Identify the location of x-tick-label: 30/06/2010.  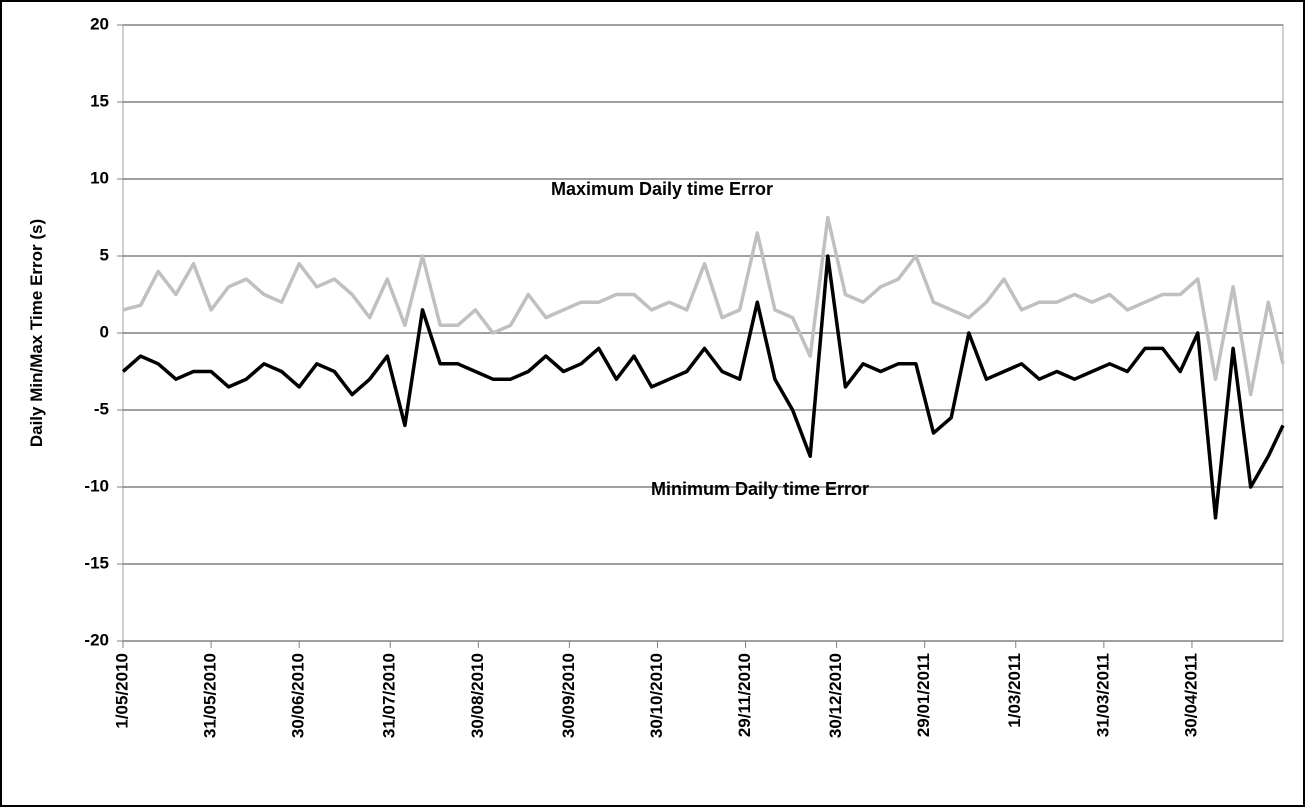
(298, 695).